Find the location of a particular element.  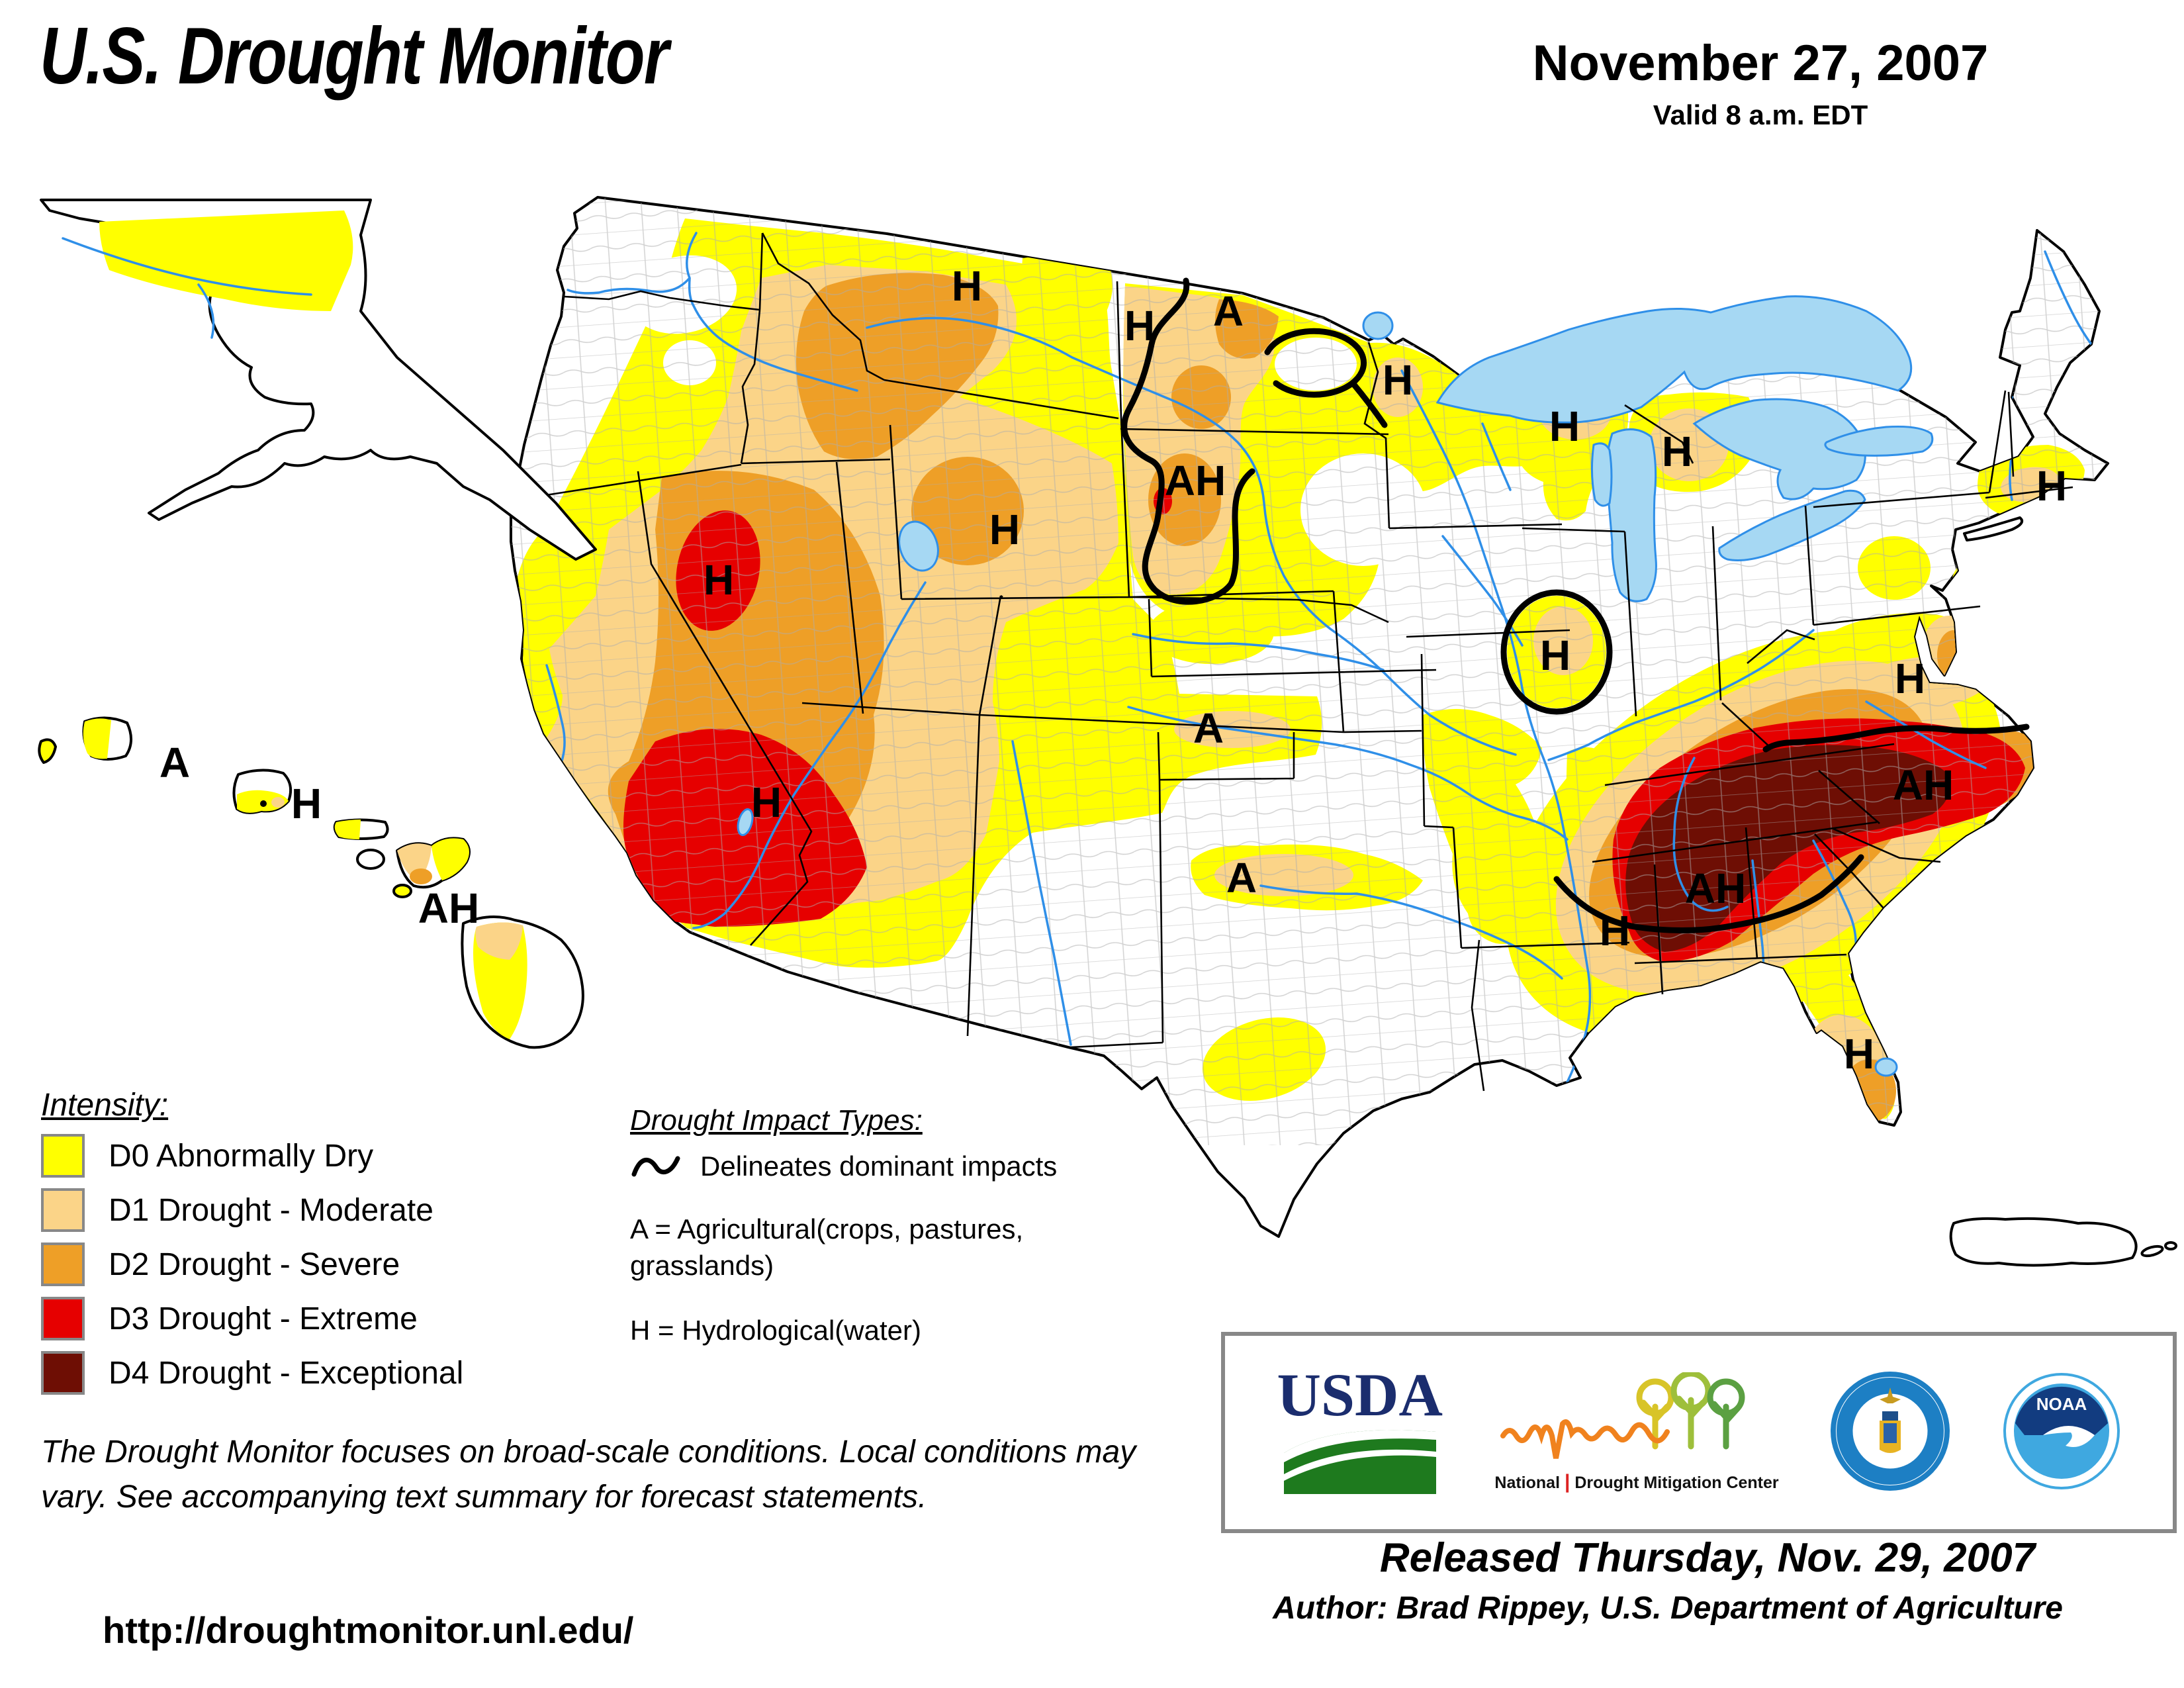

map-impact-label-montana: H is located at coordinates (967, 286).